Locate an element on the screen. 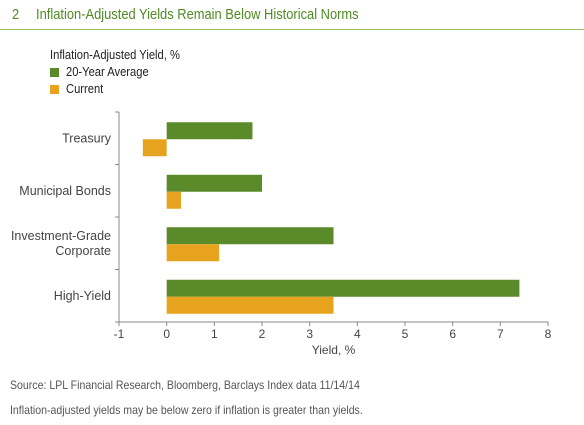  legend-swatch-20-year-average is located at coordinates (54, 72).